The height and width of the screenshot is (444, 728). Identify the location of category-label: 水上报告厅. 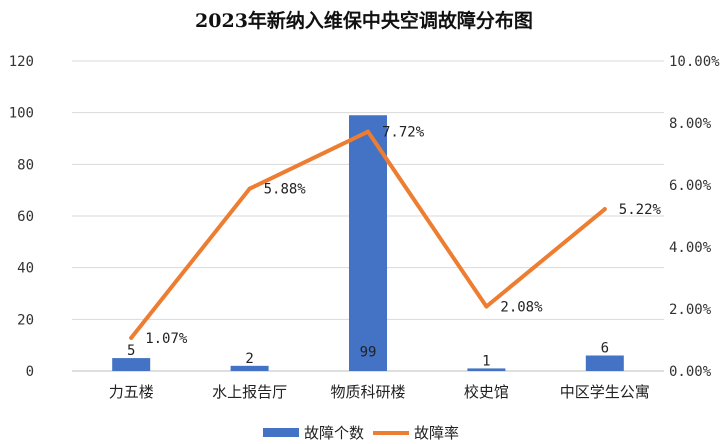
(249, 392).